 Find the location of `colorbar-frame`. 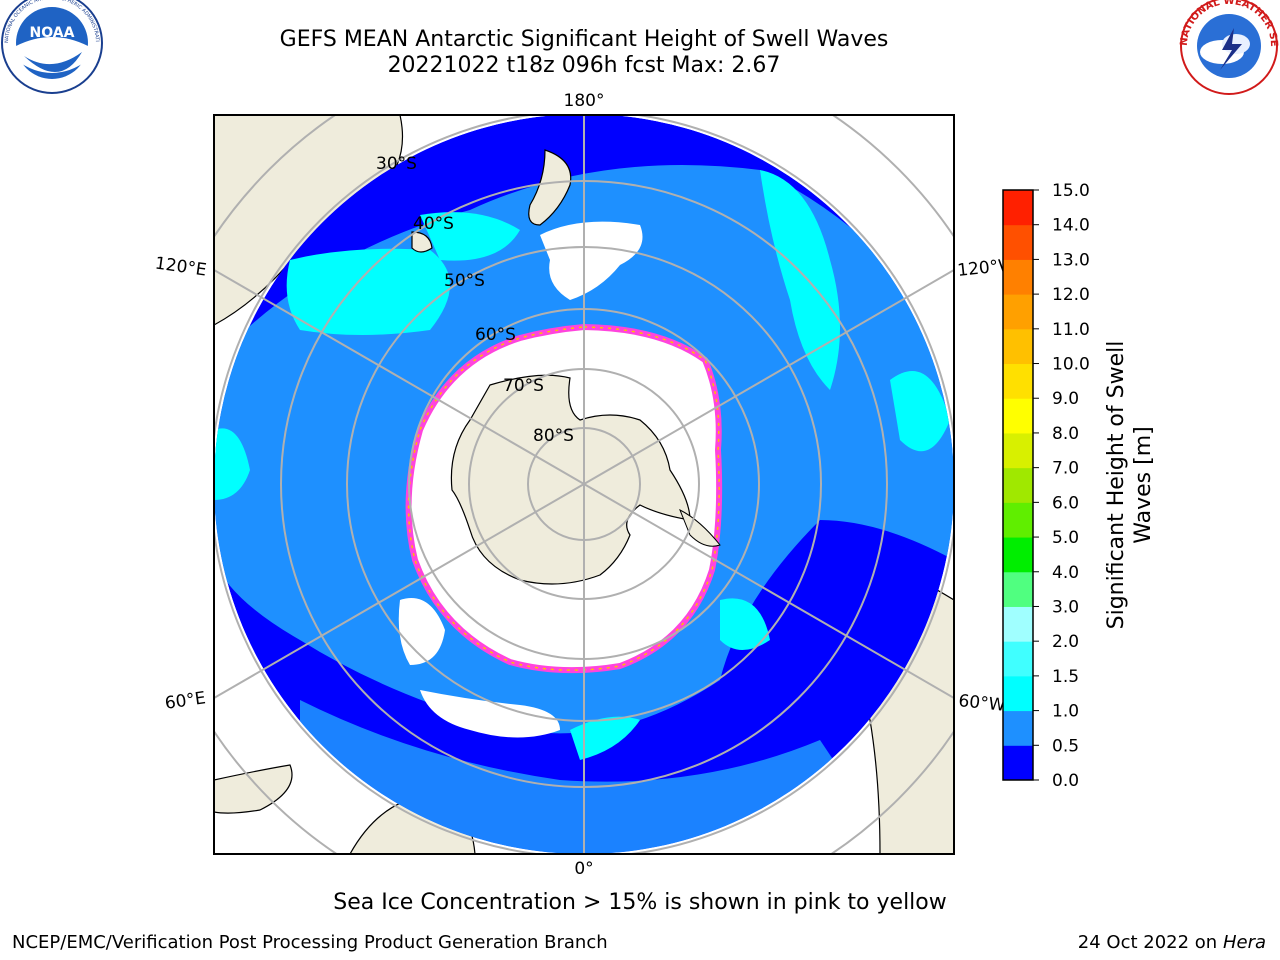

colorbar-frame is located at coordinates (1018, 485).